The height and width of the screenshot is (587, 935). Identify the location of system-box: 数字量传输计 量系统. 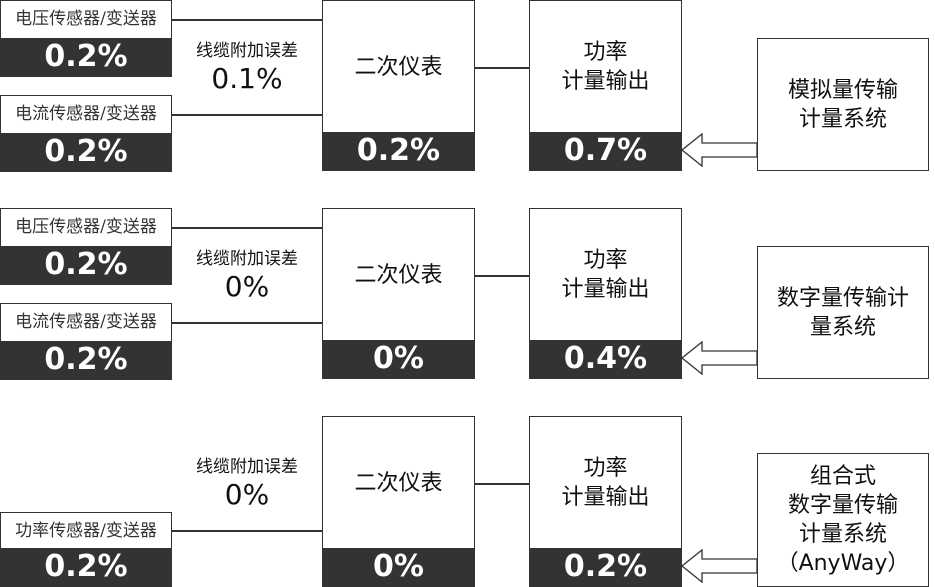
(843, 312).